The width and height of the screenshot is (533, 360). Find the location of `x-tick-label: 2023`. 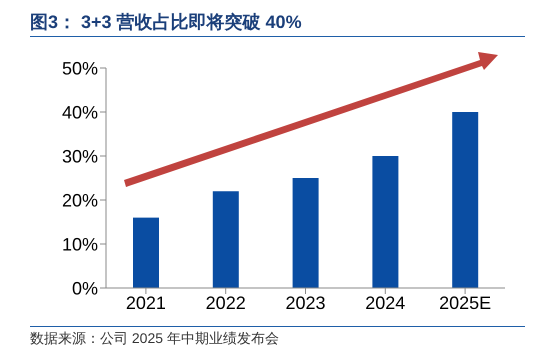

x-tick-label: 2023 is located at coordinates (305, 302).